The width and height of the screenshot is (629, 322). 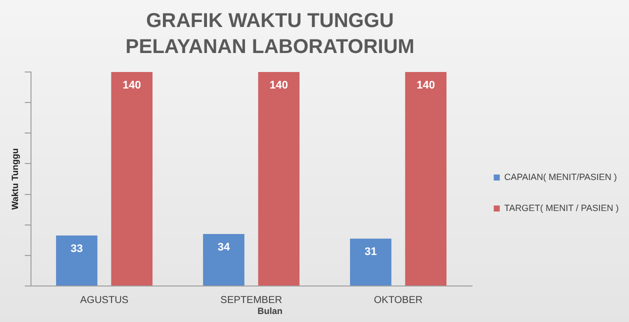 I want to click on data-label: 31, so click(x=370, y=252).